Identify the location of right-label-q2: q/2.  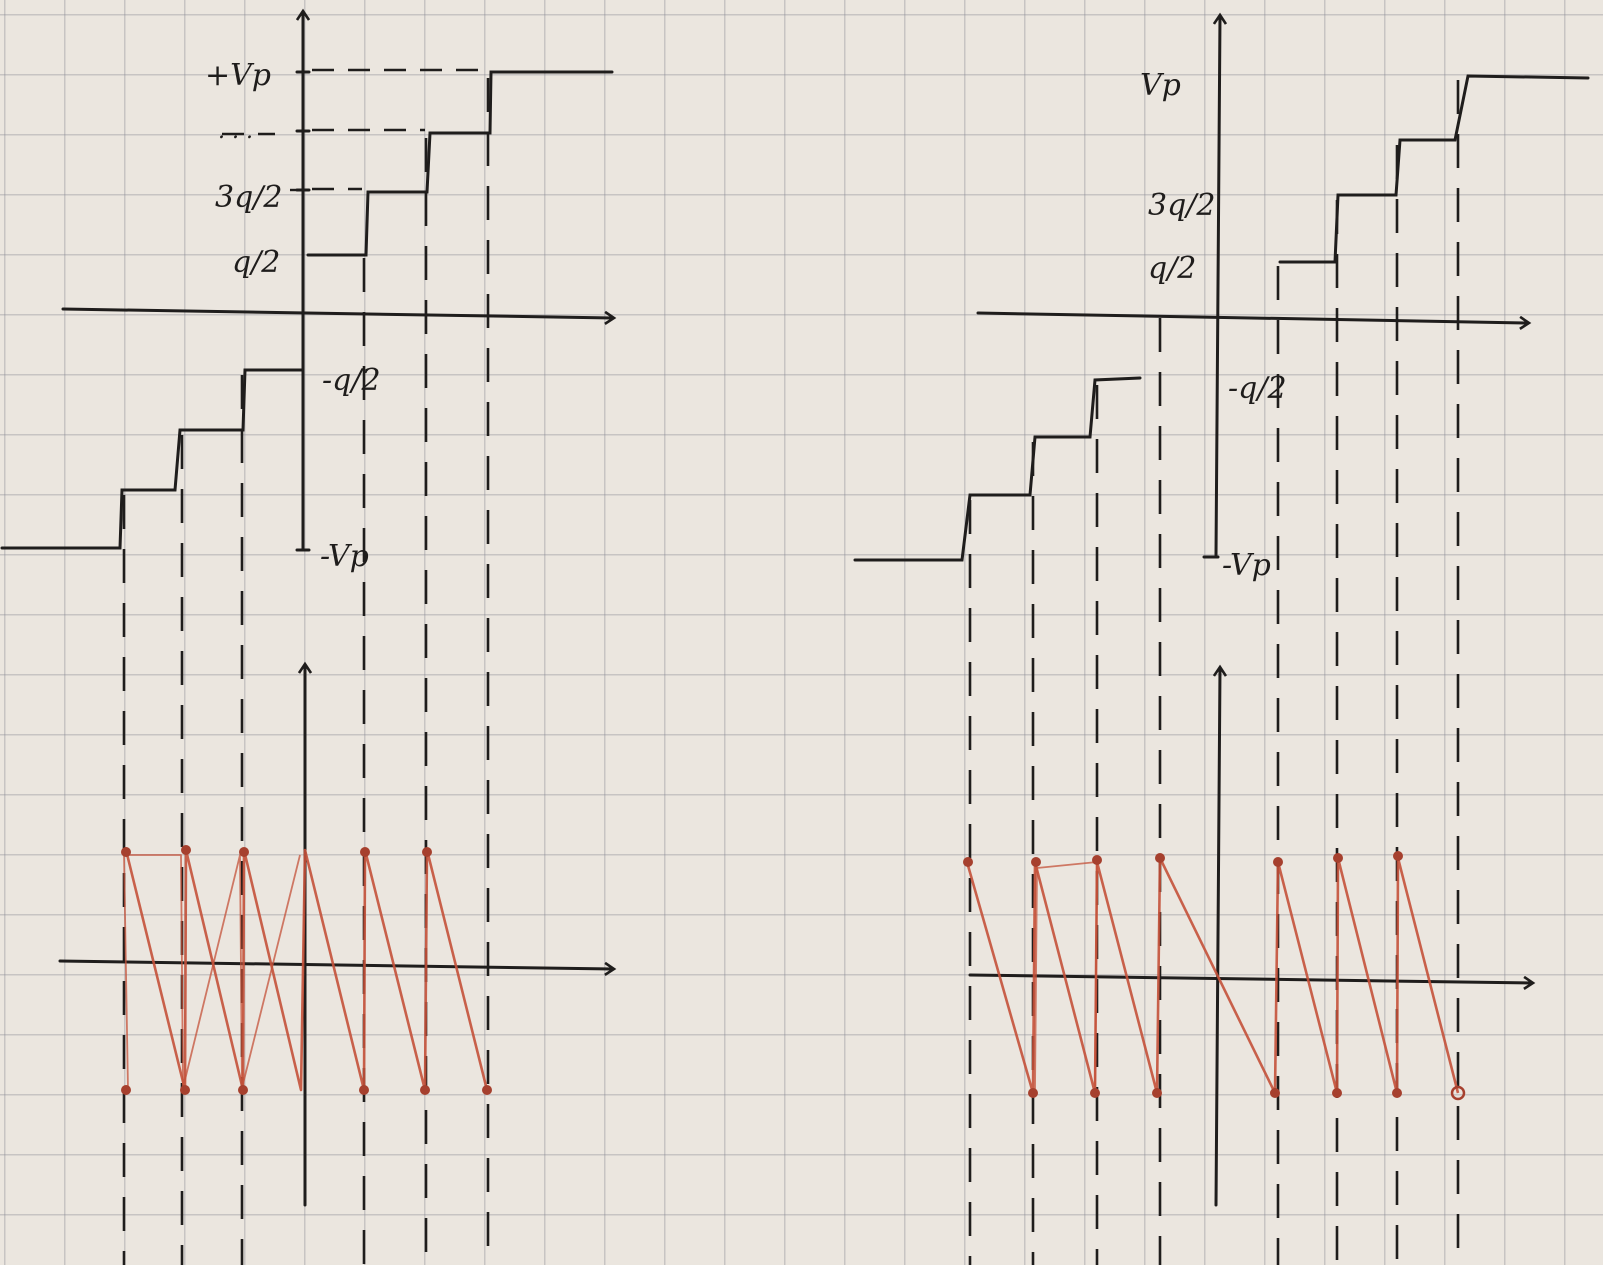
(1172, 268).